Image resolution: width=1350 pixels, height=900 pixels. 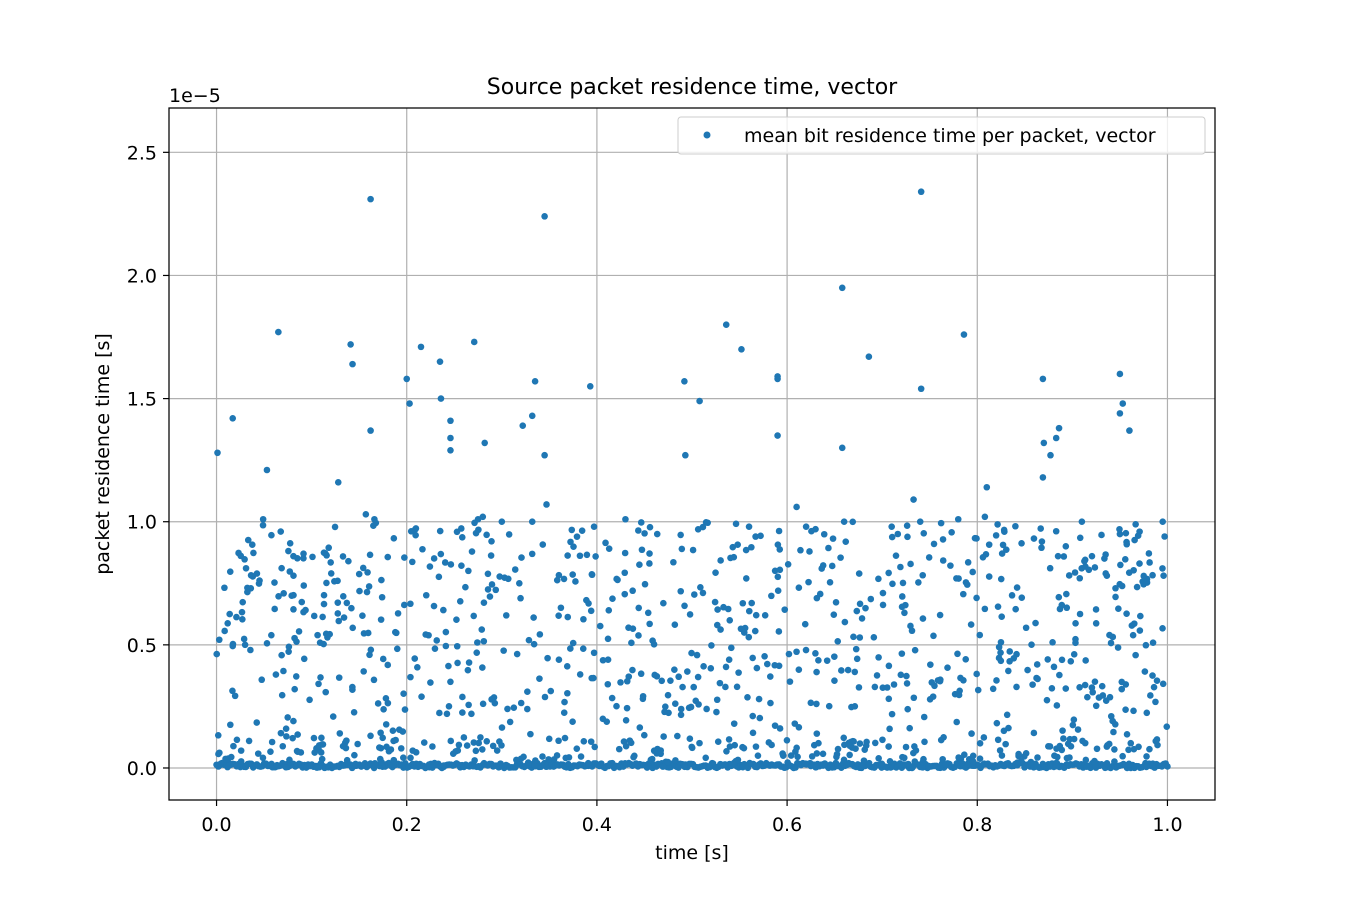 What do you see at coordinates (707, 135) in the screenshot?
I see `legend-marker` at bounding box center [707, 135].